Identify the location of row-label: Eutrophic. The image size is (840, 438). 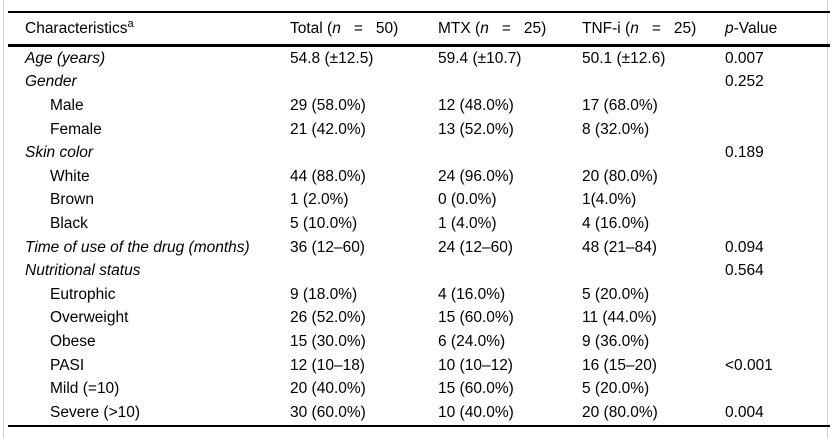
(83, 294).